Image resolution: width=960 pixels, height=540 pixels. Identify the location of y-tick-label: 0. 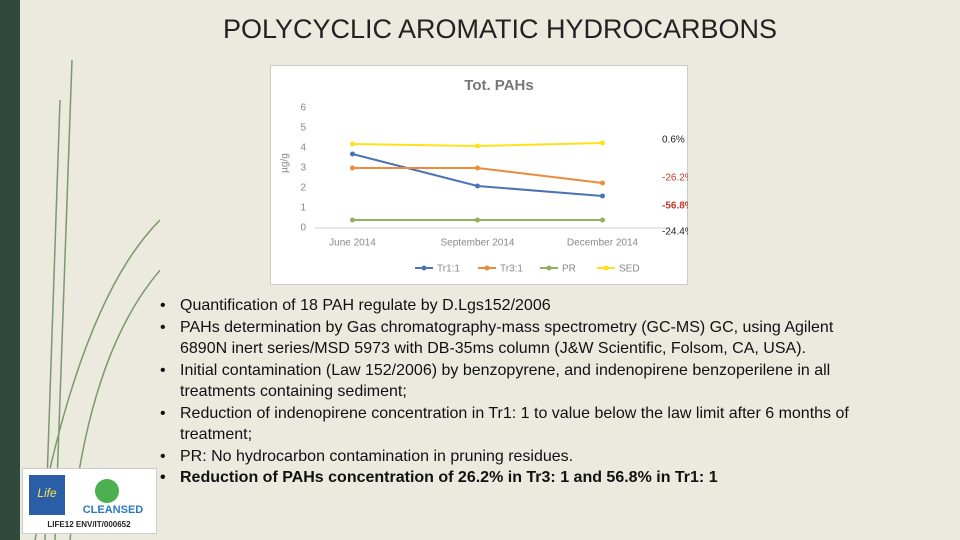
(303, 228).